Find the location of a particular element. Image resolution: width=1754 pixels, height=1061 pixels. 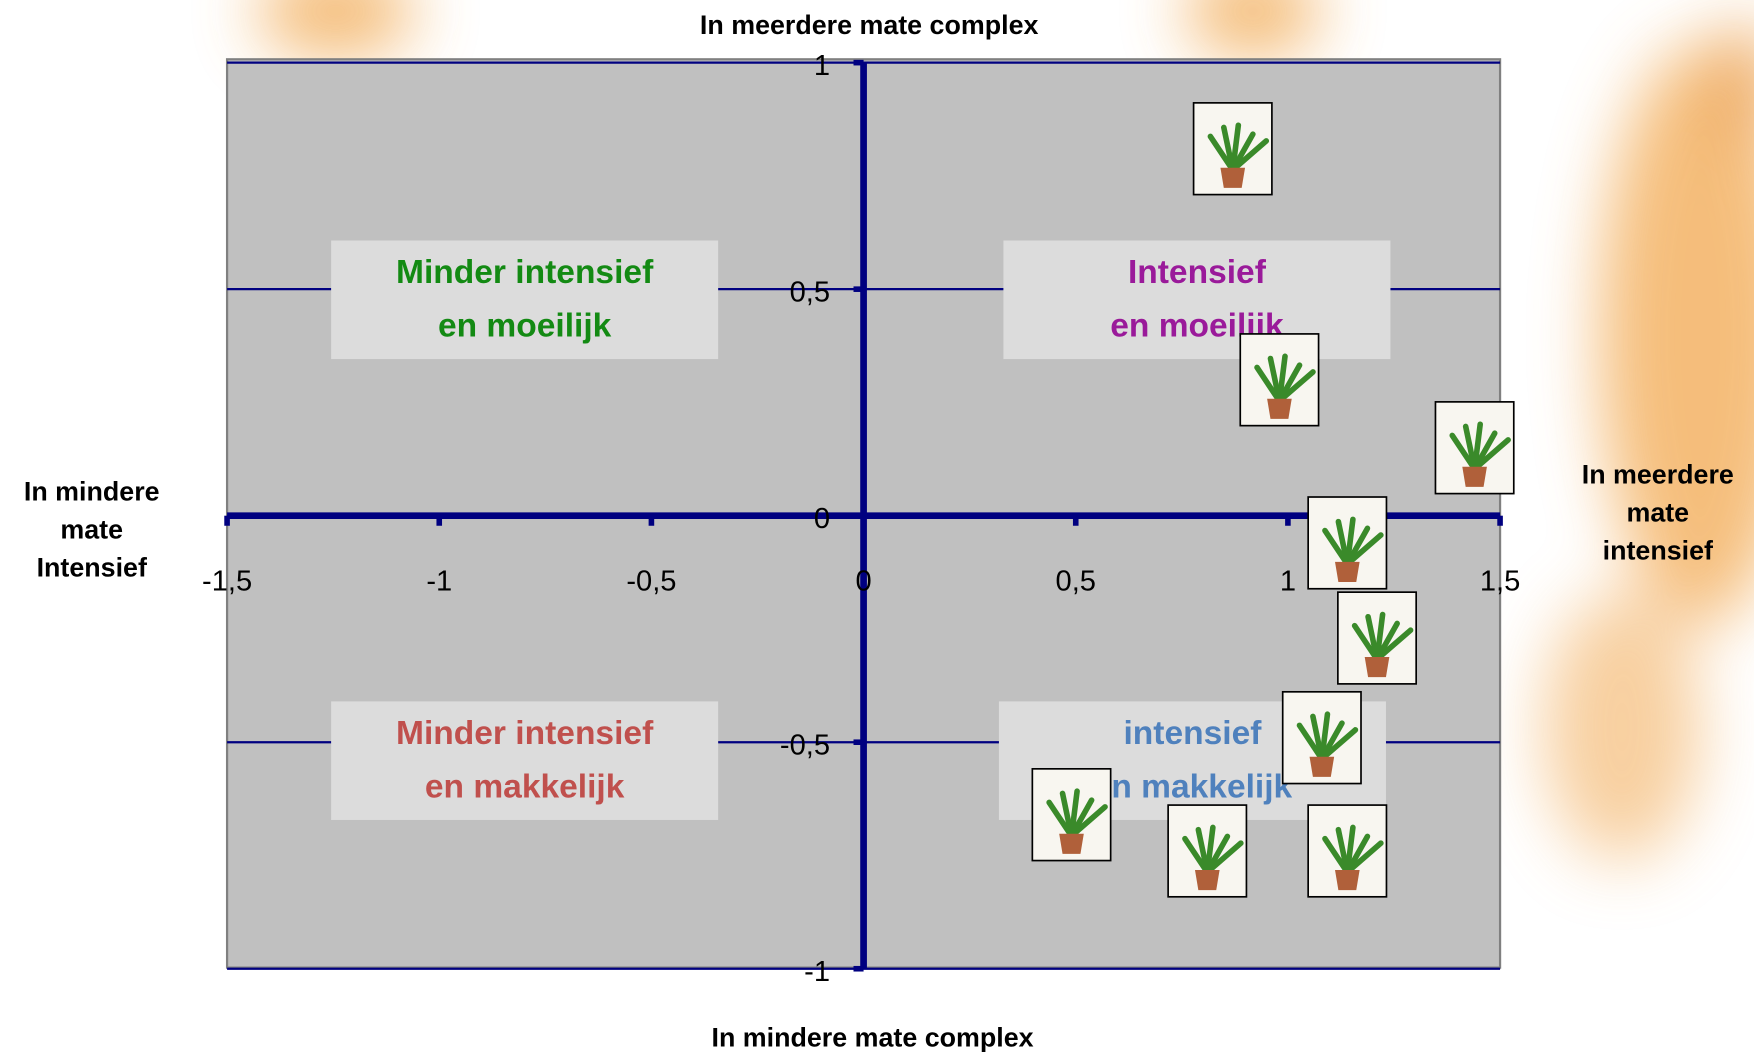

y-tick-label: -0,5 is located at coordinates (805, 745).